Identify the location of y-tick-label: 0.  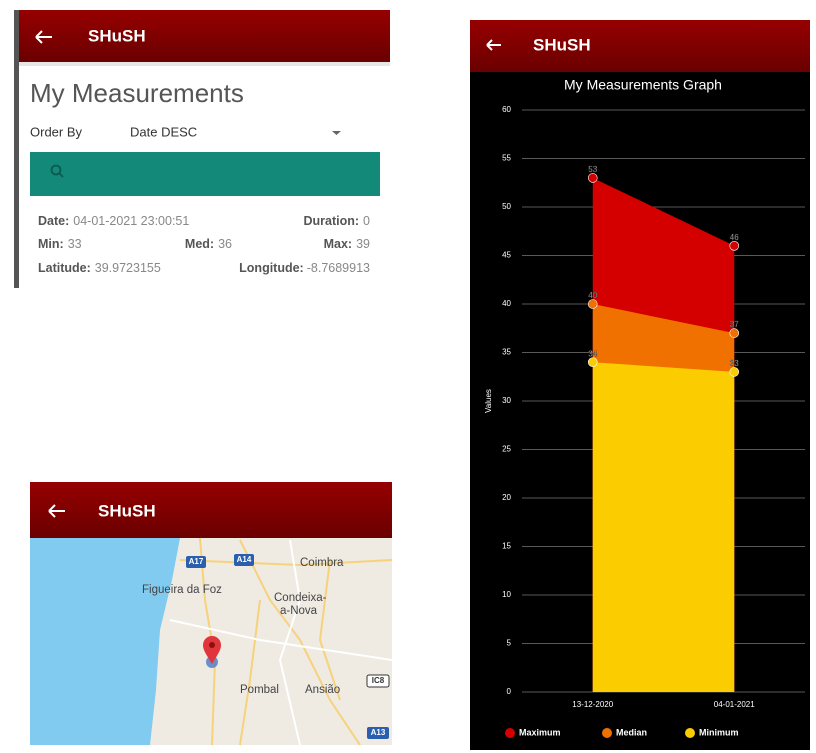
(509, 691).